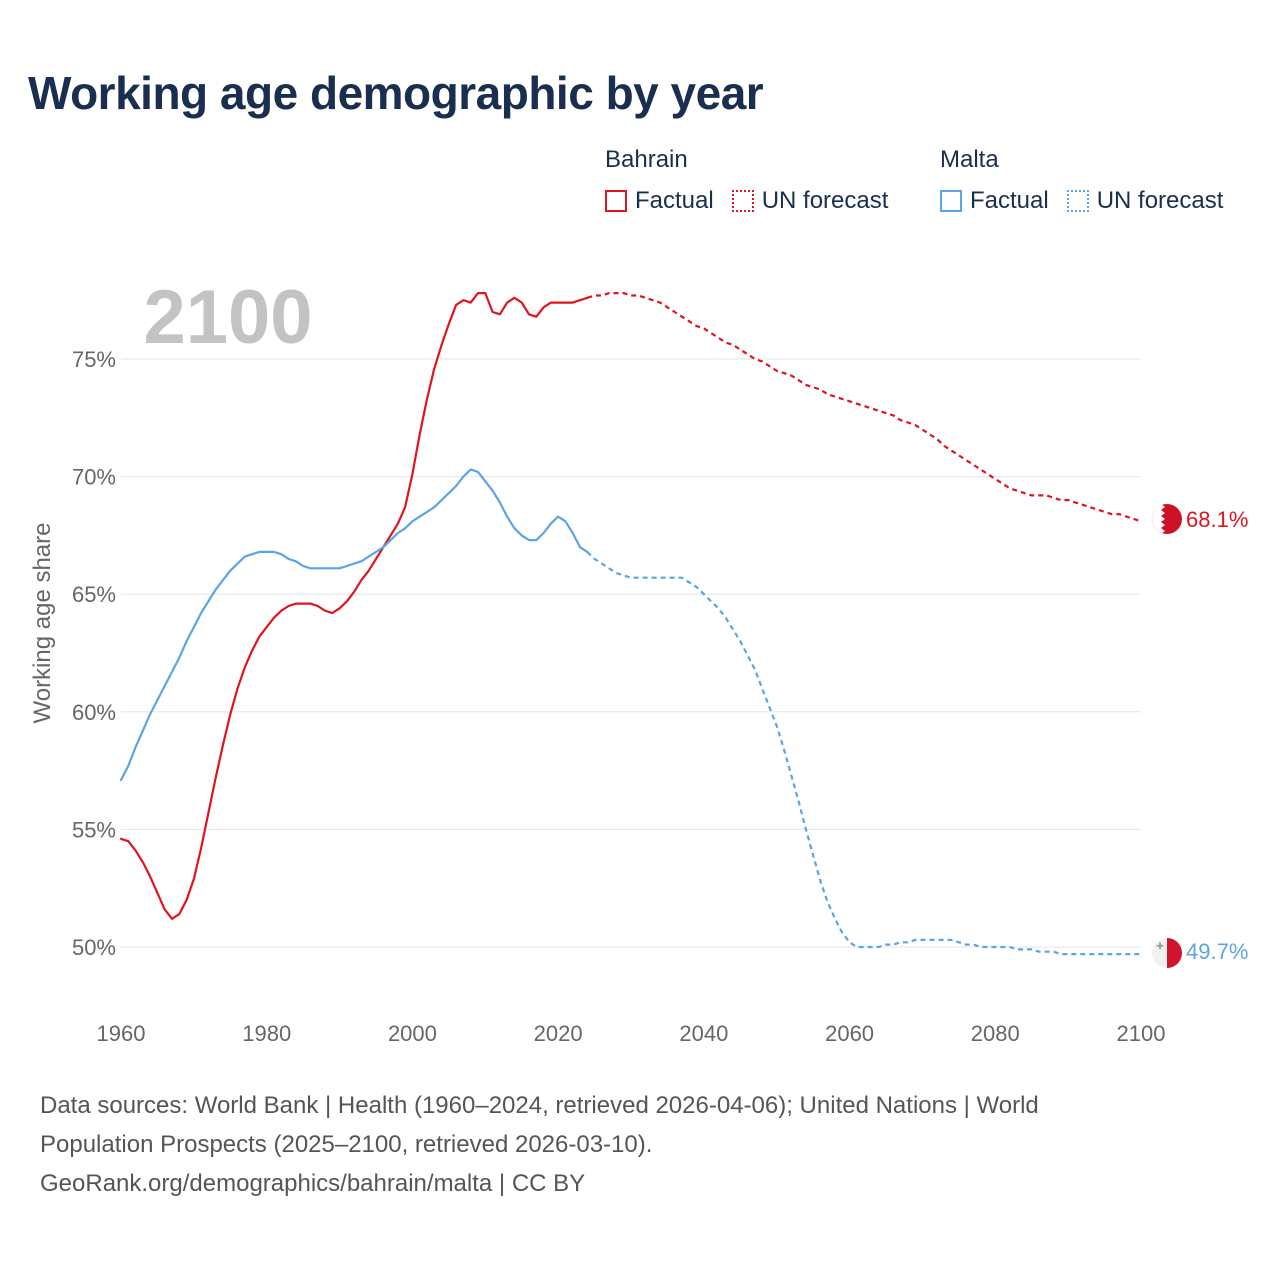 The height and width of the screenshot is (1280, 1280). I want to click on legend-title-malta: Malta, so click(969, 159).